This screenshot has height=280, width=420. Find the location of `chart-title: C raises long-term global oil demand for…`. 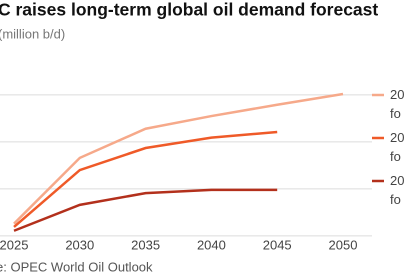

chart-title: C raises long-term global oil demand for… is located at coordinates (189, 10).